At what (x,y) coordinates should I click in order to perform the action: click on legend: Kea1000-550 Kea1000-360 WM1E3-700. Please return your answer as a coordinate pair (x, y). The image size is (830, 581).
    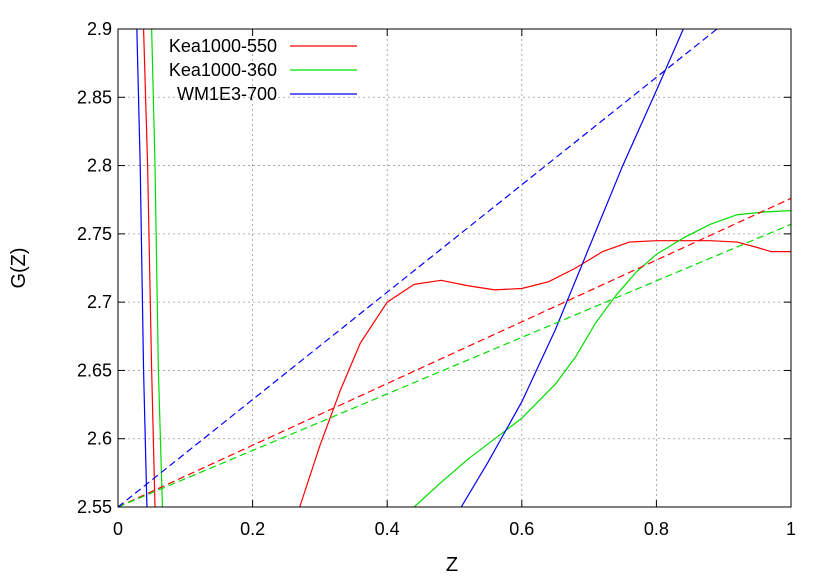
    Looking at the image, I should click on (263, 70).